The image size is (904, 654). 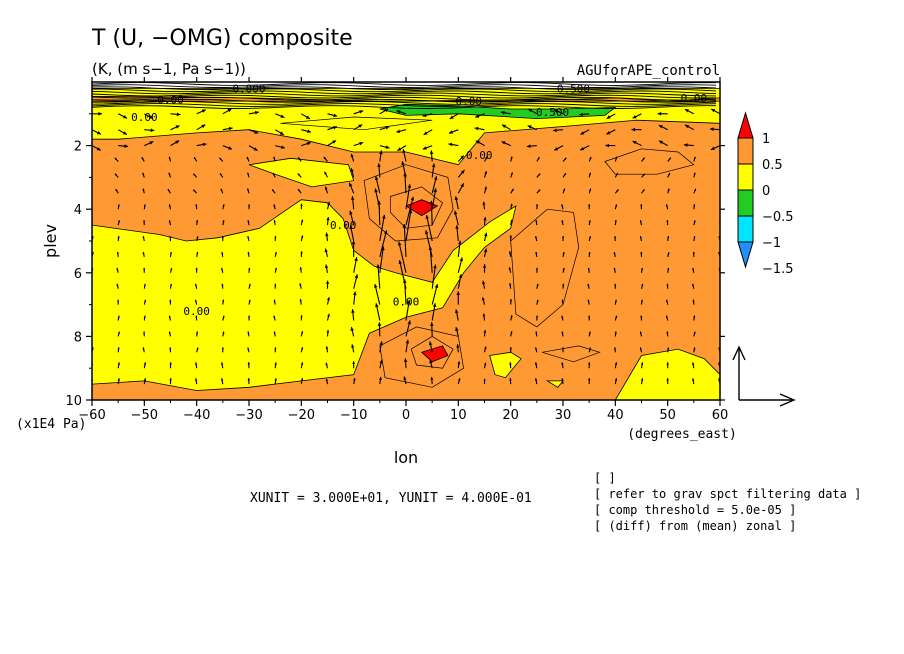 What do you see at coordinates (78, 337) in the screenshot?
I see `y-tick-label: 8` at bounding box center [78, 337].